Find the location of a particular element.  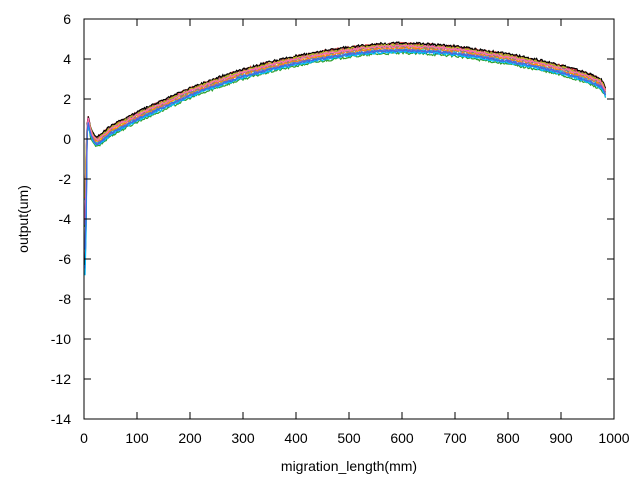

x-tick-label: 400 is located at coordinates (296, 438).